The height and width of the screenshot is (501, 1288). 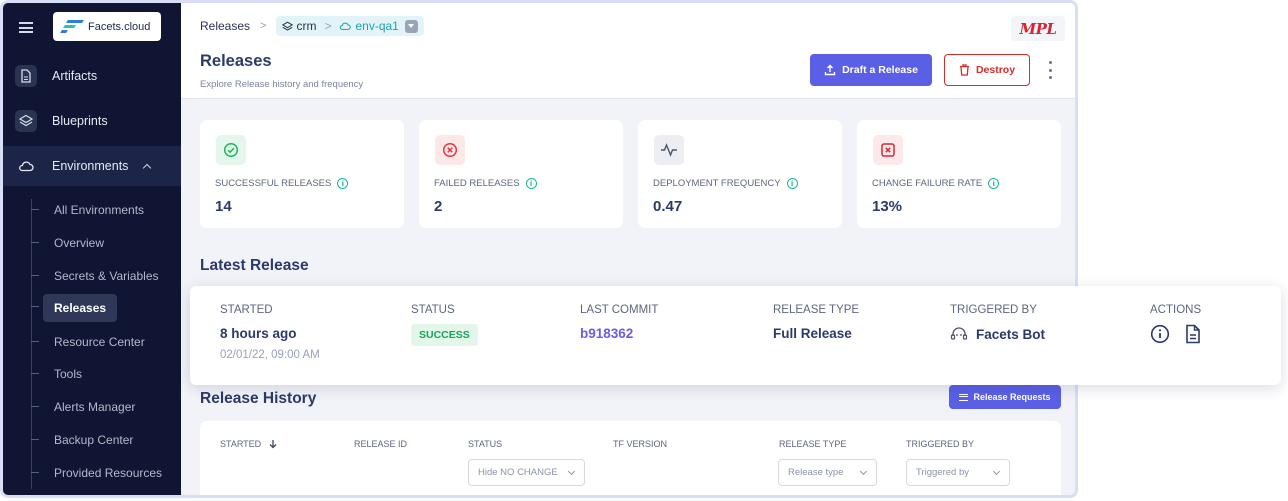 I want to click on status-badge: SUCCESS, so click(x=444, y=335).